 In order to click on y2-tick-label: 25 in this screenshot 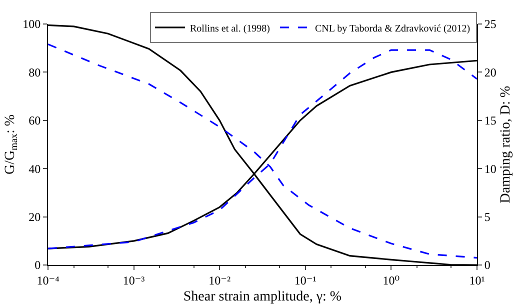, I will do `click(490, 24)`.